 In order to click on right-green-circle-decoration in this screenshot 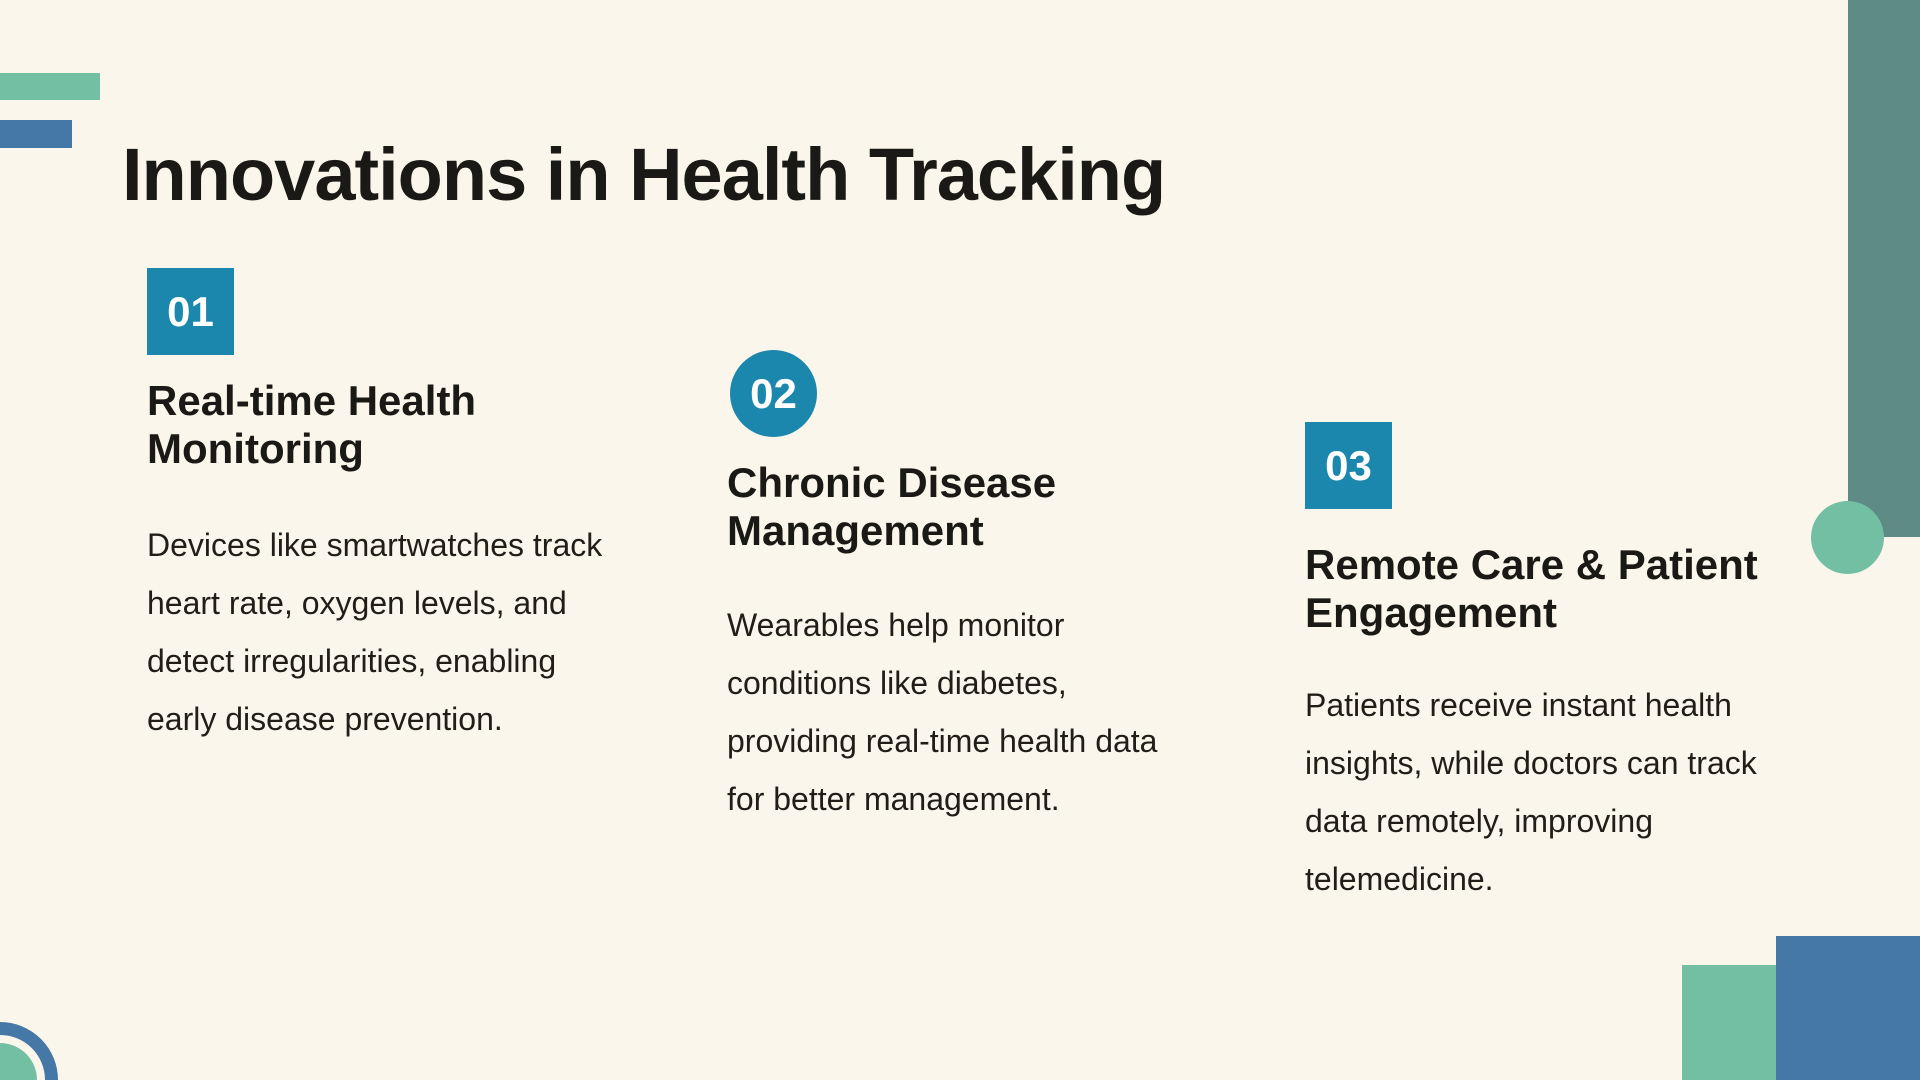, I will do `click(1847, 537)`.